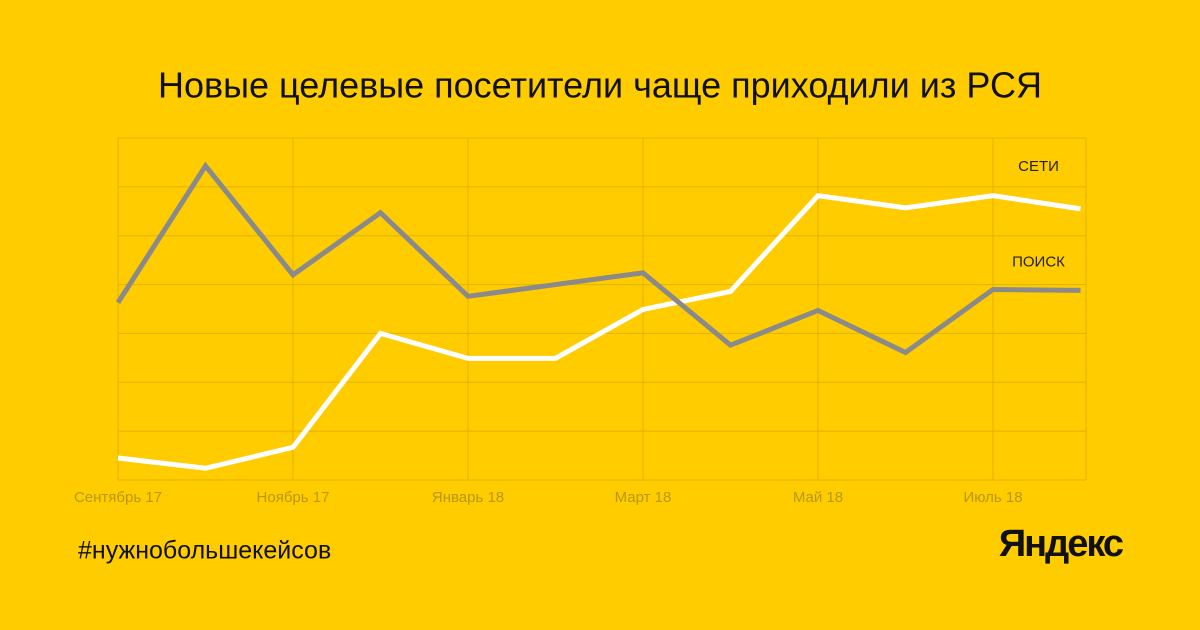  What do you see at coordinates (1038, 261) in the screenshot?
I see `legend-label: ПОИСК` at bounding box center [1038, 261].